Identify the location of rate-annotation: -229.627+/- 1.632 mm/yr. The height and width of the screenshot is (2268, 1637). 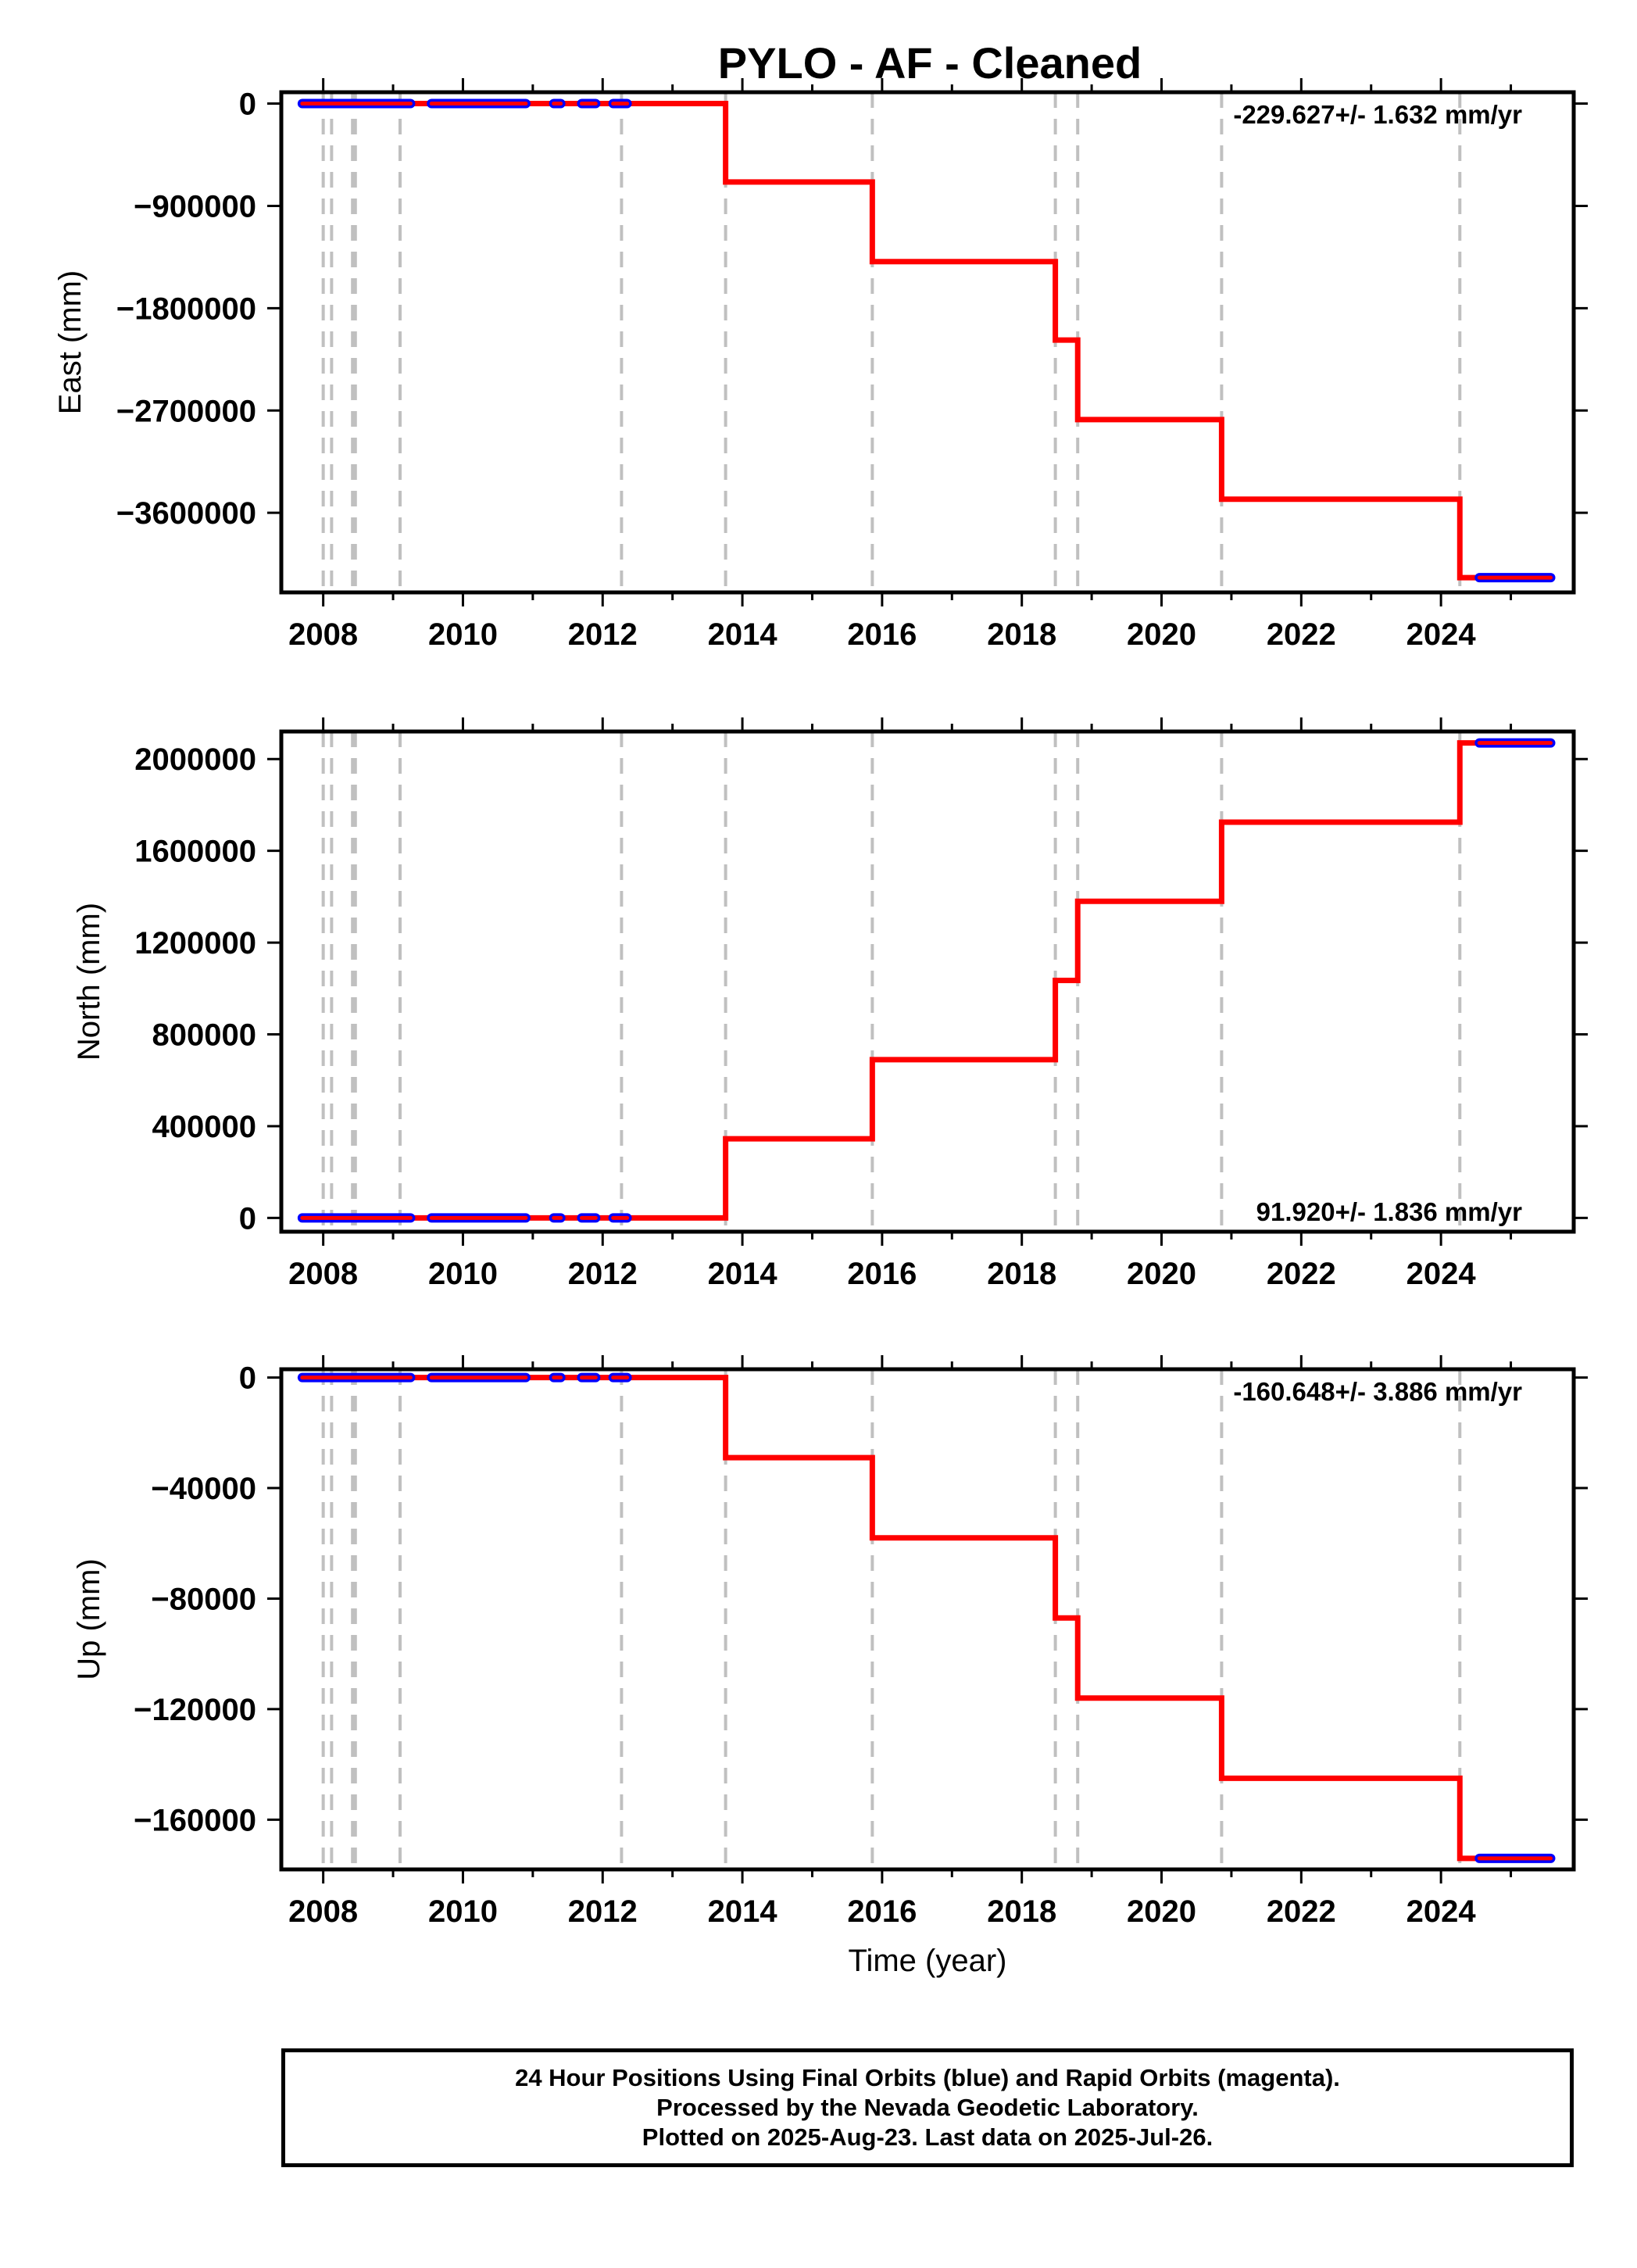
(1377, 115).